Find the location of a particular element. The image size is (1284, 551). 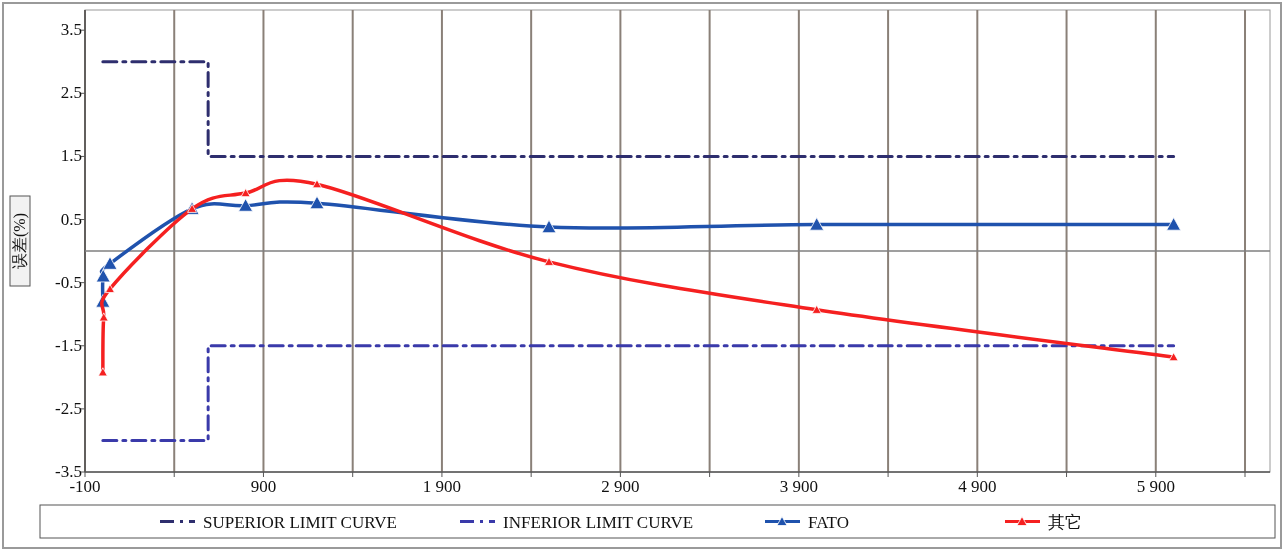

y-tick-label: -2.5 is located at coordinates (68, 408).